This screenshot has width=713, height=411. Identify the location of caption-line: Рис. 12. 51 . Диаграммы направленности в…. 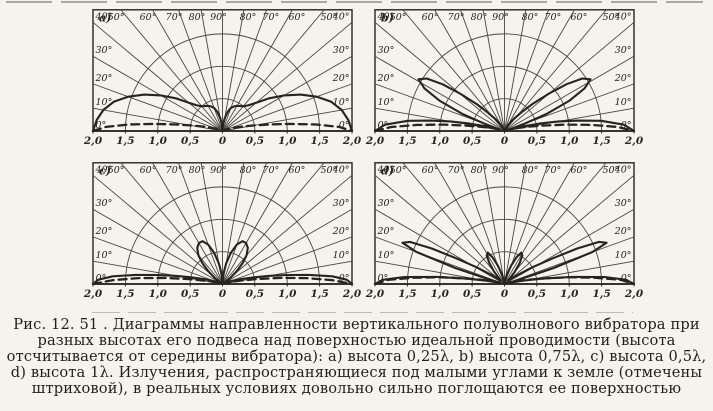
(356, 324).